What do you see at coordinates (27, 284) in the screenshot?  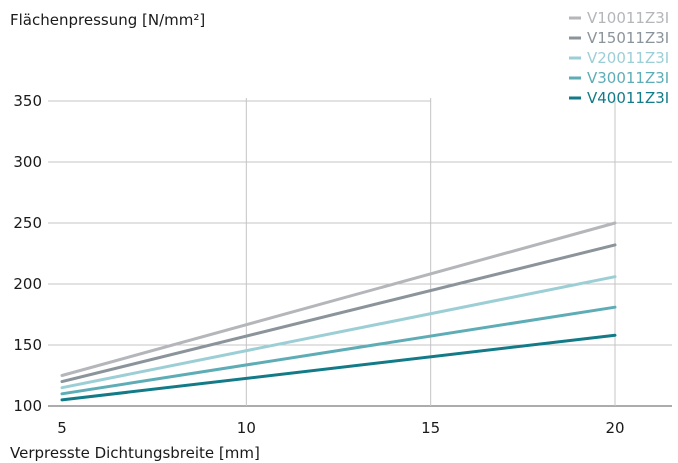 I see `y-tick-label-200: 200` at bounding box center [27, 284].